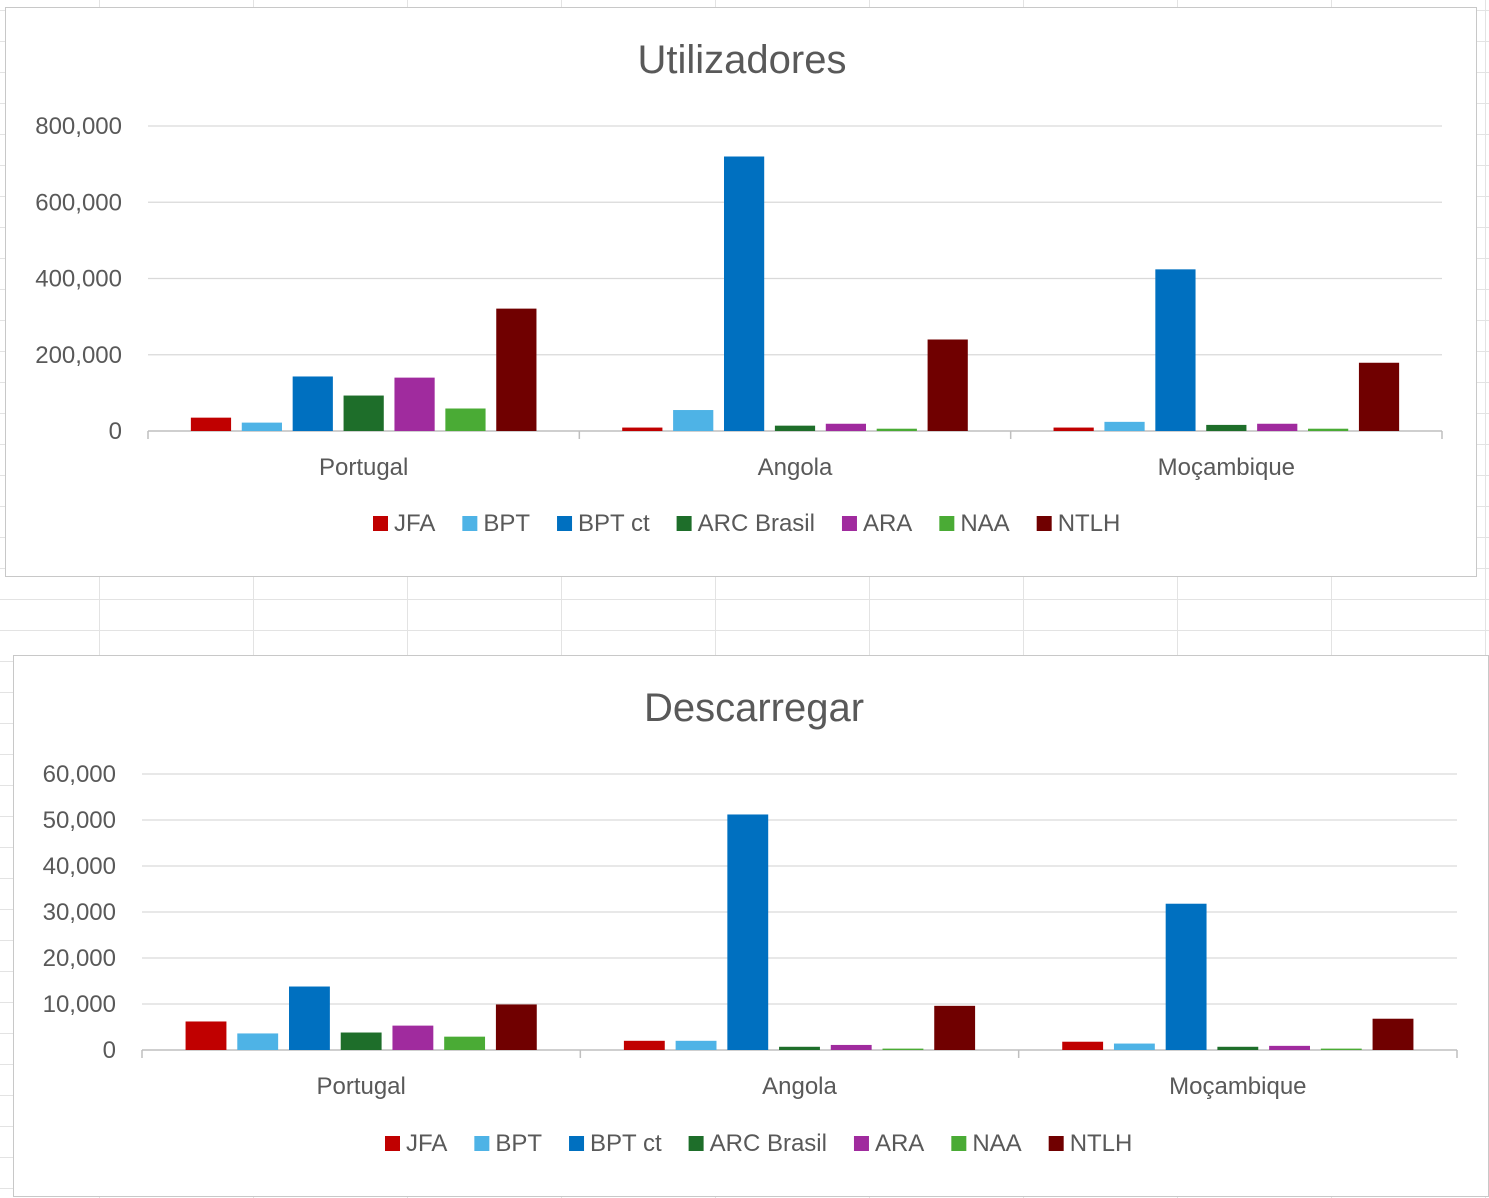 Image resolution: width=1489 pixels, height=1198 pixels. I want to click on y-tick-label: 400,000, so click(78, 279).